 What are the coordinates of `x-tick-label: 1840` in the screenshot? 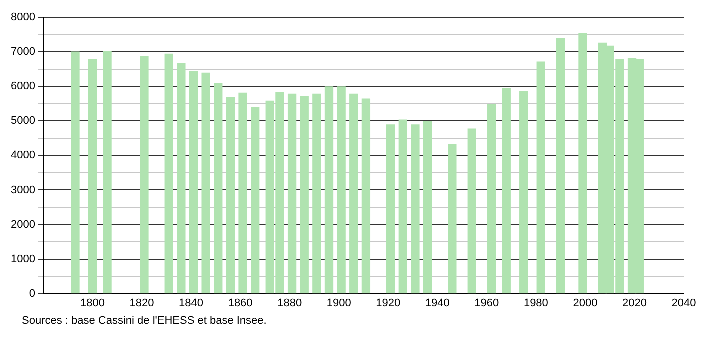 It's located at (191, 303).